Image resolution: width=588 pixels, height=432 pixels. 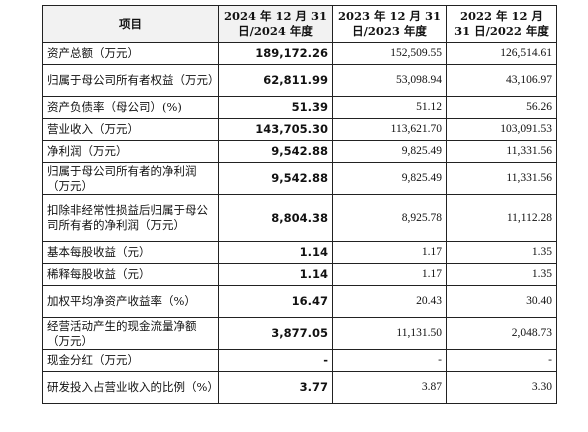 I want to click on table-row: 研发投入占营业收入的比例（%） 3.77 3.87 3.30, so click(x=299, y=387).